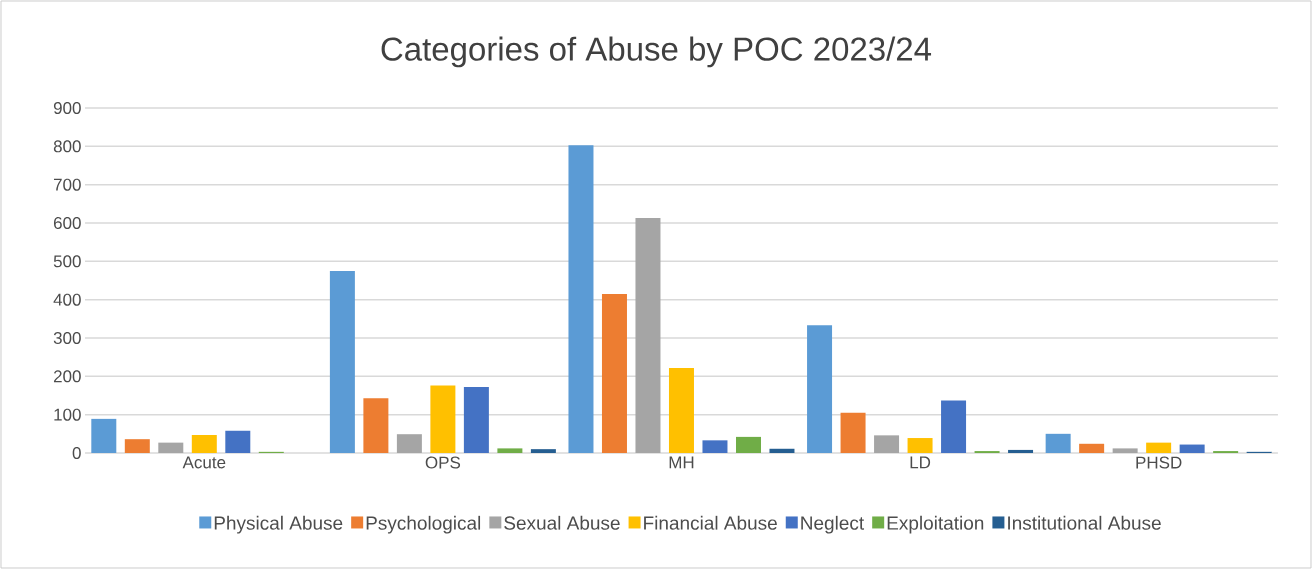 The image size is (1312, 569). I want to click on legend-label: Exploitation, so click(935, 524).